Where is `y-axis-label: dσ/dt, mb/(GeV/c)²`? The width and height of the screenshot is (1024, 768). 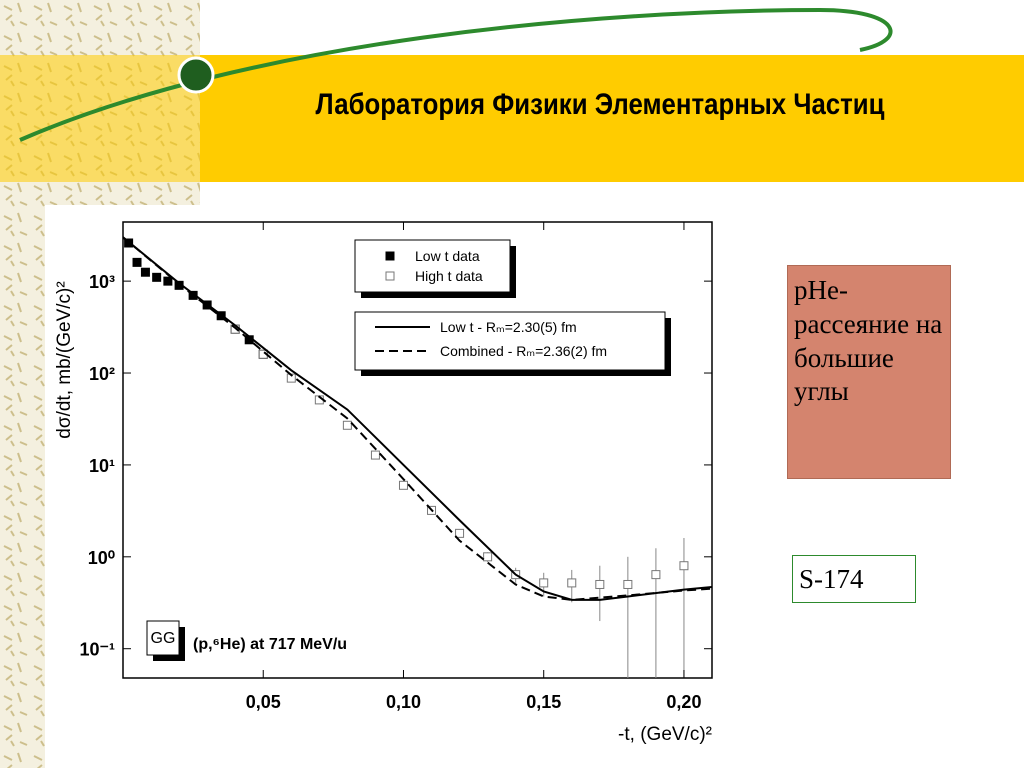
y-axis-label: dσ/dt, mb/(GeV/c)² is located at coordinates (64, 359).